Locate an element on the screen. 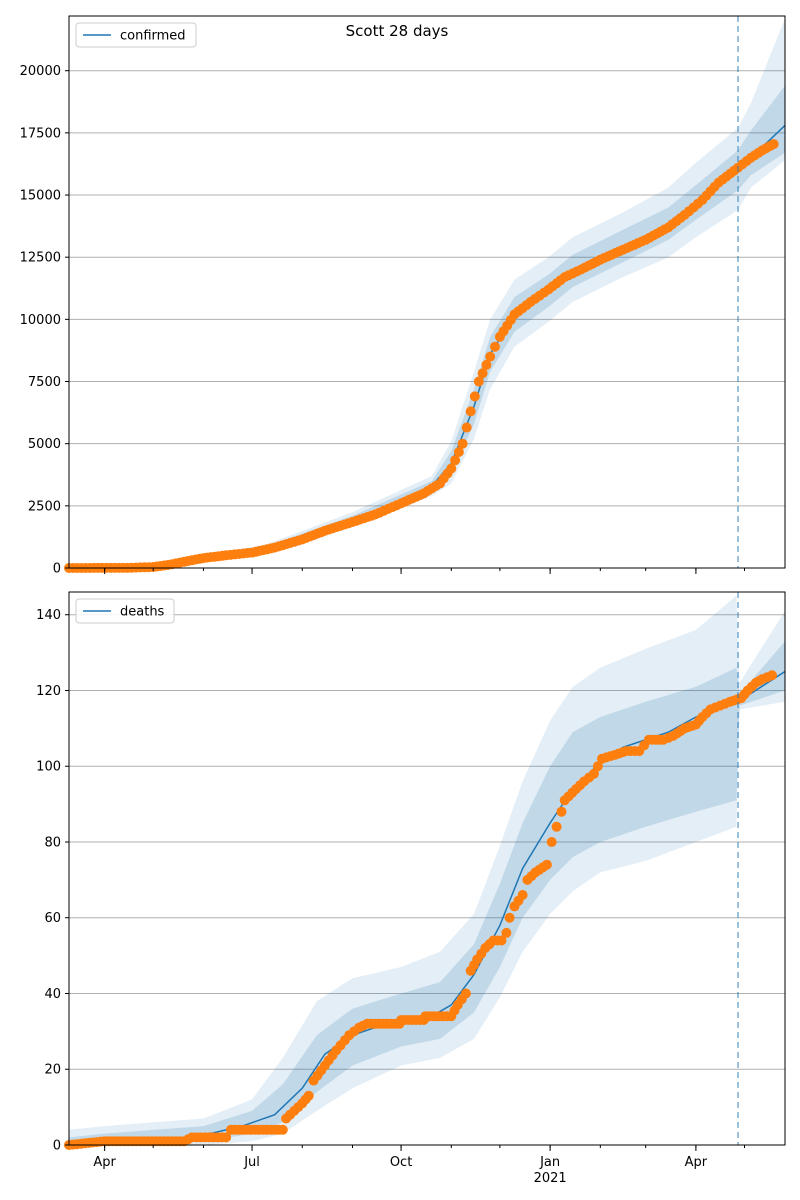 This screenshot has width=800, height=1200. panel1-ytick-label: 120 is located at coordinates (48, 691).